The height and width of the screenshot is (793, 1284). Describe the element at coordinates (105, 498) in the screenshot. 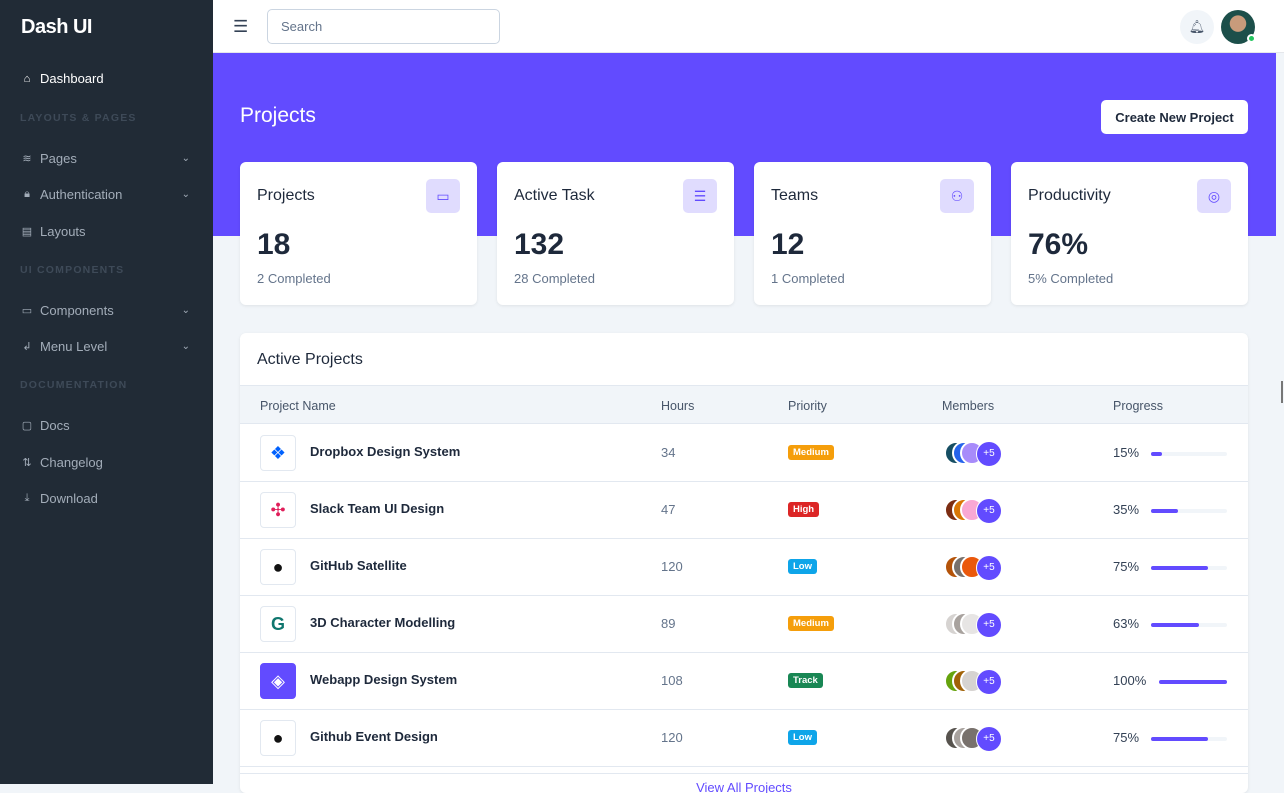

I see `sidebar-item-download: ⤓ Download` at that location.